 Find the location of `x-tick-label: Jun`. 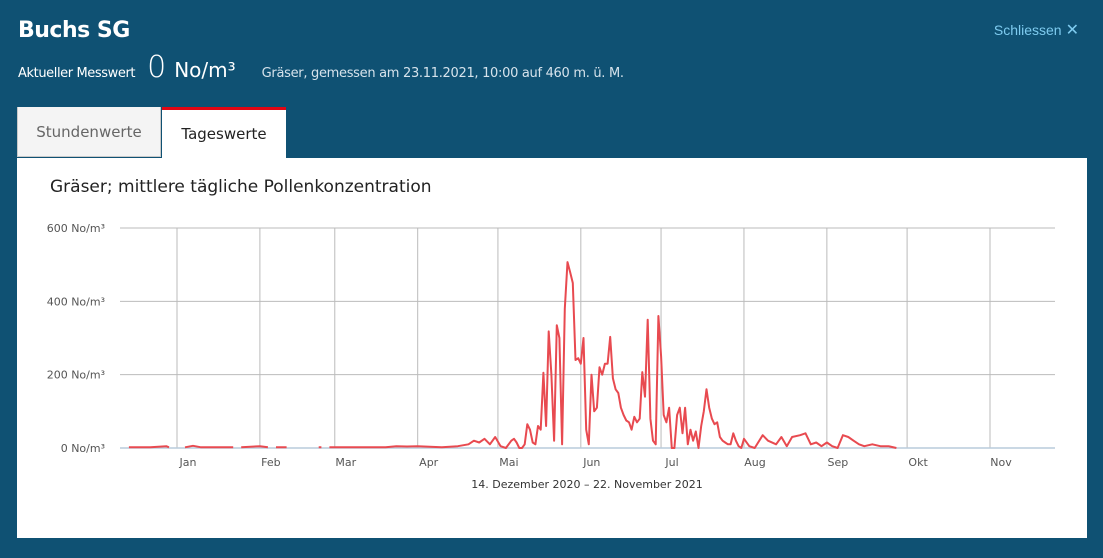

x-tick-label: Jun is located at coordinates (591, 462).